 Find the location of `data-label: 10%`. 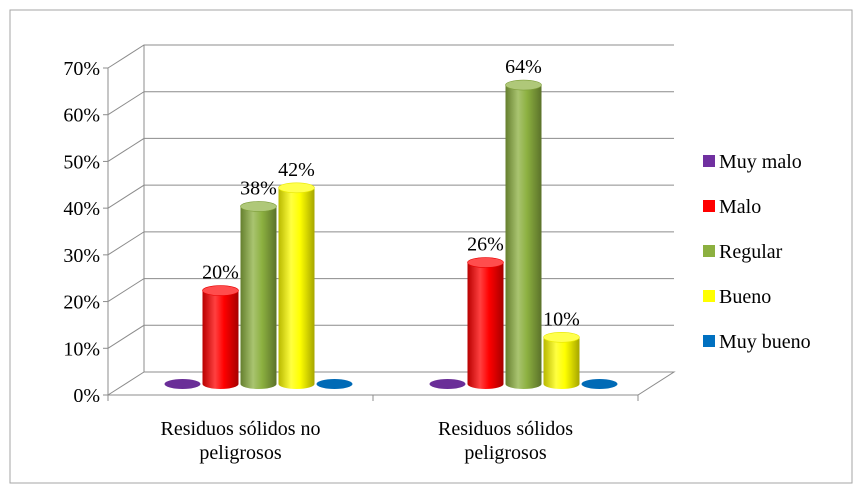

data-label: 10% is located at coordinates (561, 319).